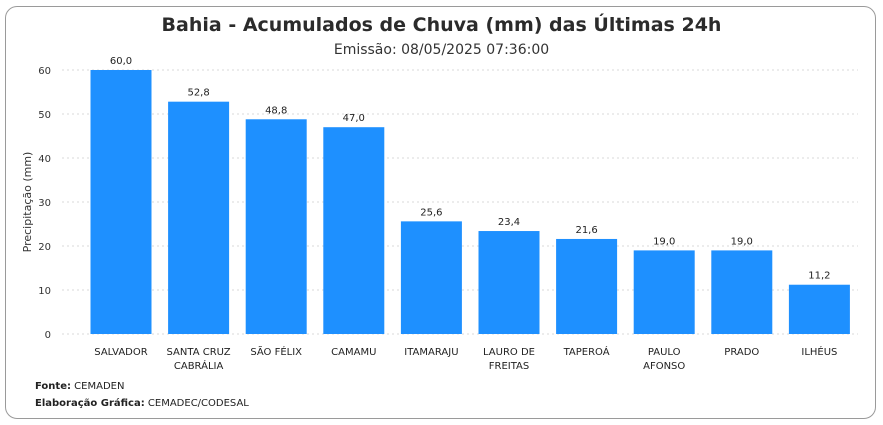 The height and width of the screenshot is (425, 883). Describe the element at coordinates (44, 159) in the screenshot. I see `y-tick-label: 40` at that location.